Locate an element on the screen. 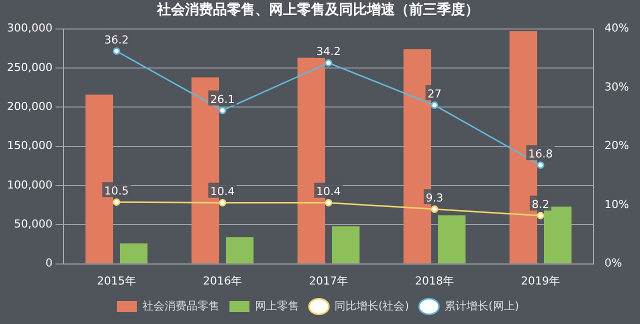 The height and width of the screenshot is (324, 640). y-tick-label: 100,000 is located at coordinates (29, 185).